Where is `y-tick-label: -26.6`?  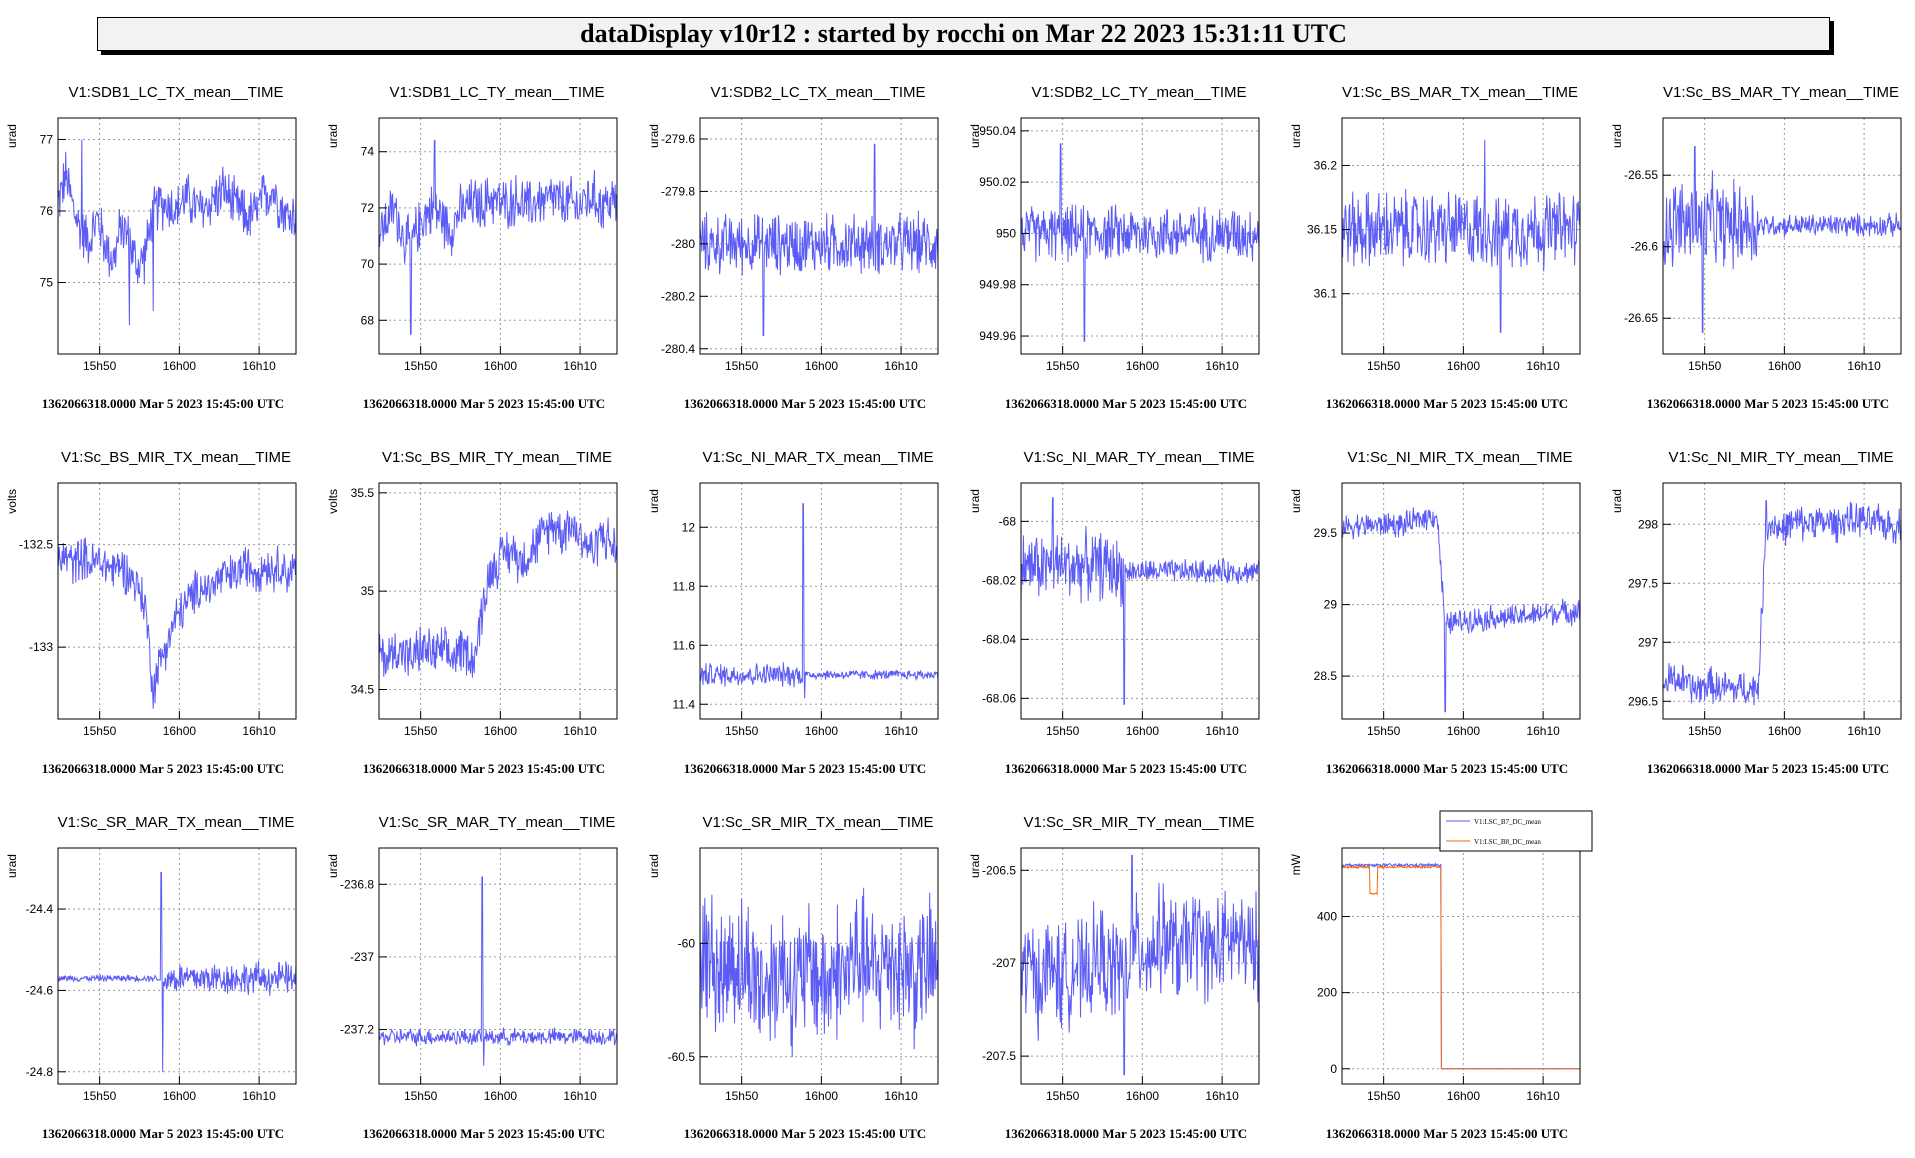 y-tick-label: -26.6 is located at coordinates (1645, 247).